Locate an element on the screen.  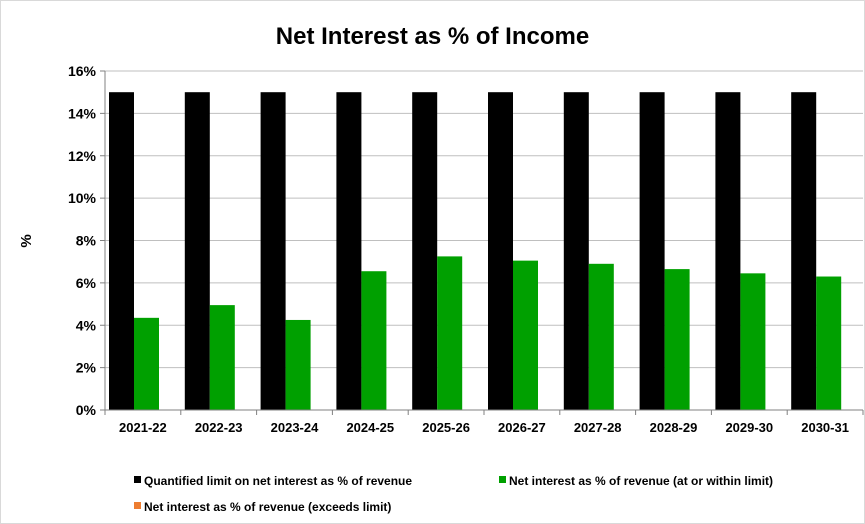
y-tick-label: 0% is located at coordinates (86, 410).